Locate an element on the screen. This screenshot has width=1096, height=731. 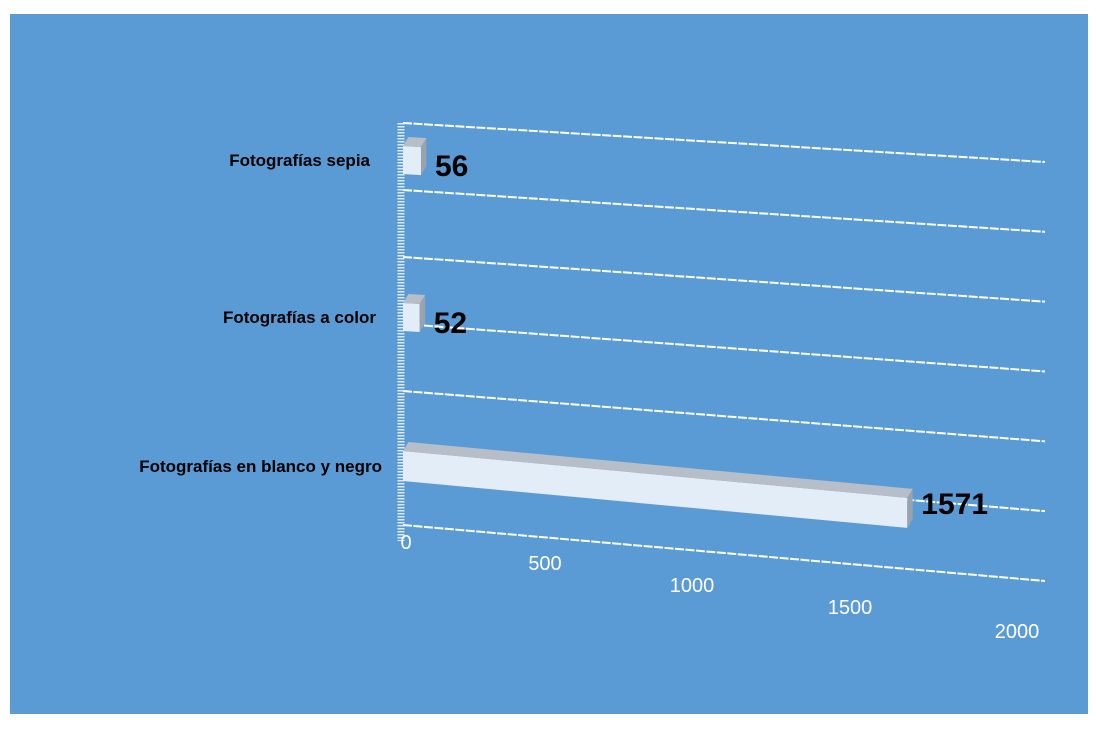
bar-3-top is located at coordinates (658, 470).